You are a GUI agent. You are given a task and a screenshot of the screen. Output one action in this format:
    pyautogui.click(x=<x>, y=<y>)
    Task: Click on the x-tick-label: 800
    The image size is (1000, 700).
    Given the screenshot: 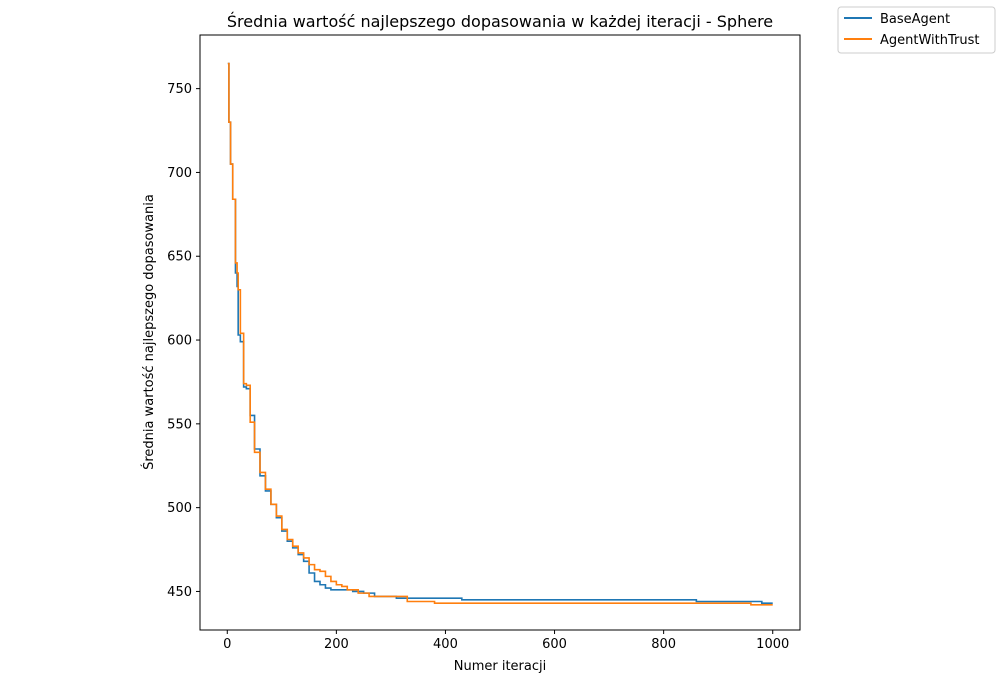 What is the action you would take?
    pyautogui.click(x=663, y=644)
    